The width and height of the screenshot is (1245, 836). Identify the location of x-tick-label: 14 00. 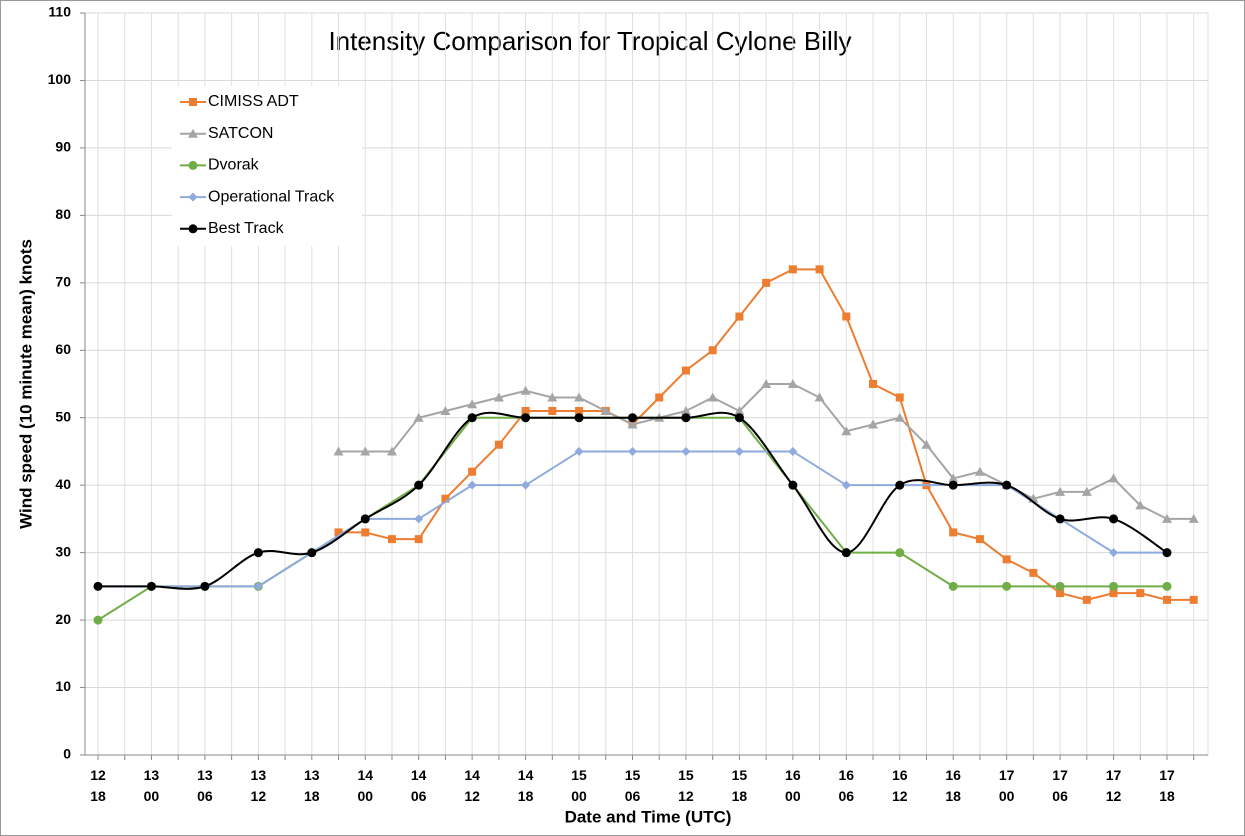
(365, 785).